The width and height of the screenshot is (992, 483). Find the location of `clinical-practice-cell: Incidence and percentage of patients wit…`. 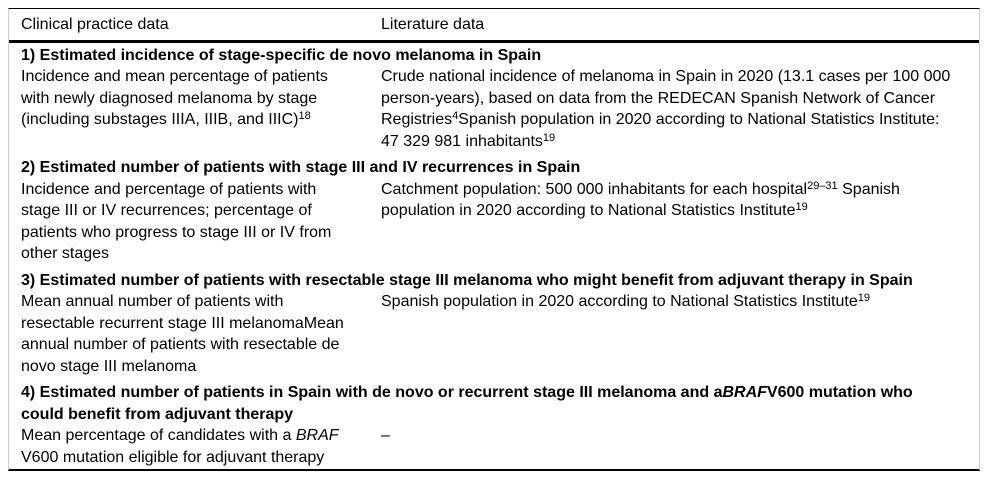

clinical-practice-cell: Incidence and percentage of patients wit… is located at coordinates (176, 221).